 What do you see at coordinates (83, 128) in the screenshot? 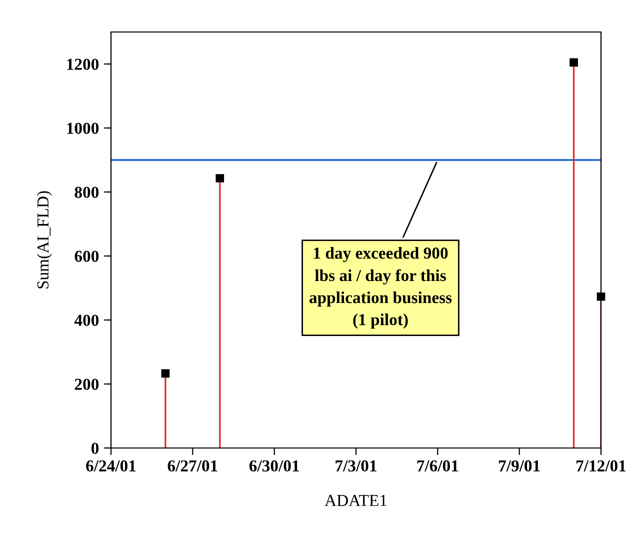
I see `y-tick-label: 1000` at bounding box center [83, 128].